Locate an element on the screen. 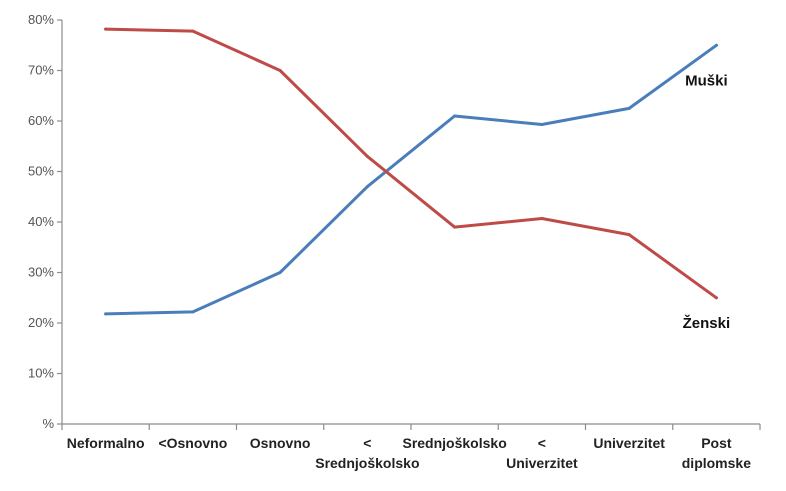  y-tick-label: 20% is located at coordinates (41, 322).